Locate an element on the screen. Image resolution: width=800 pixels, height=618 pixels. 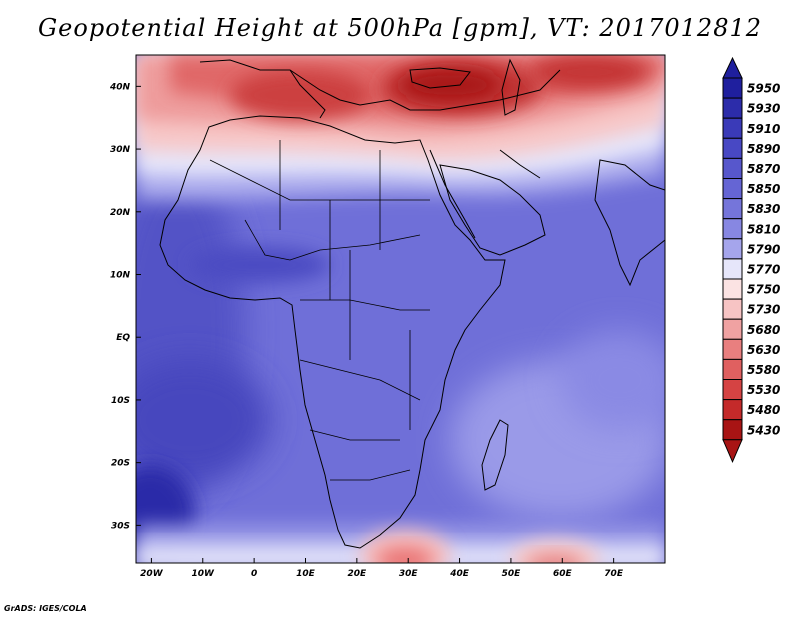
x-tick-label: 20E is located at coordinates (358, 574).